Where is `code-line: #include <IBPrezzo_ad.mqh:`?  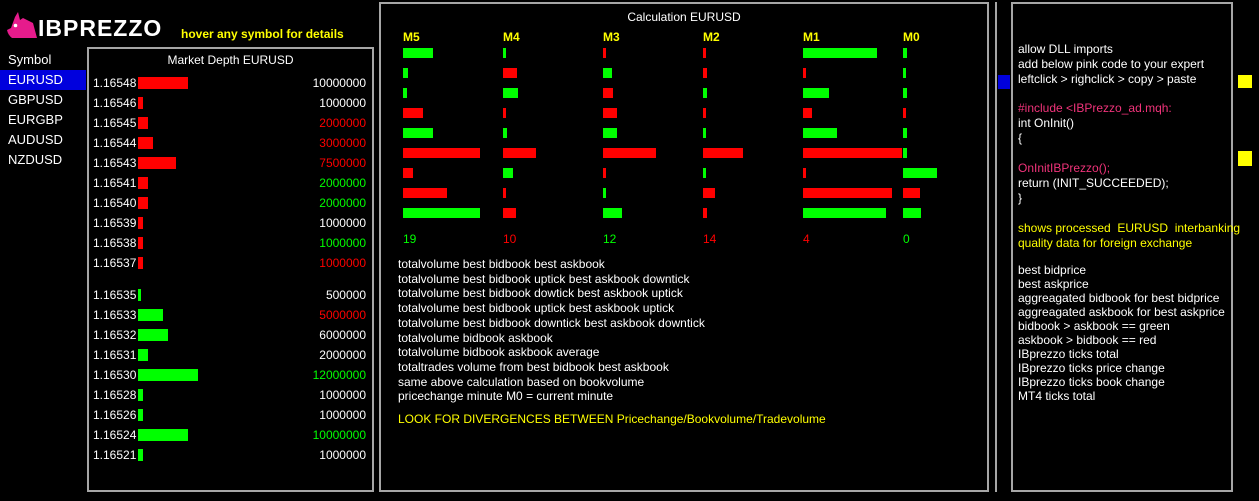 code-line: #include <IBPrezzo_ad.mqh: is located at coordinates (1095, 108).